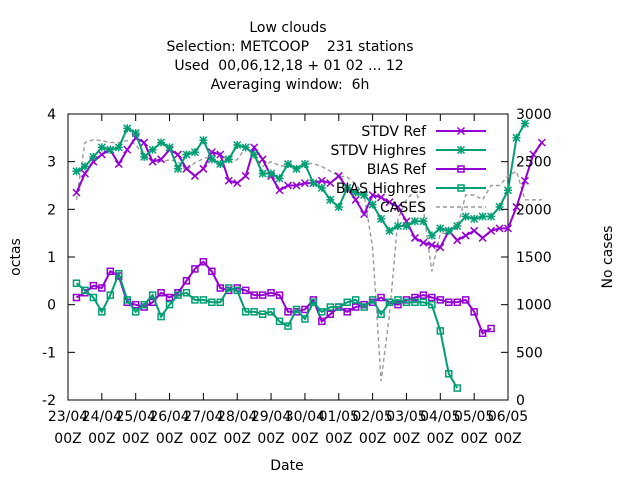  Describe the element at coordinates (440, 417) in the screenshot. I see `x-tick-date: 04/05` at that location.